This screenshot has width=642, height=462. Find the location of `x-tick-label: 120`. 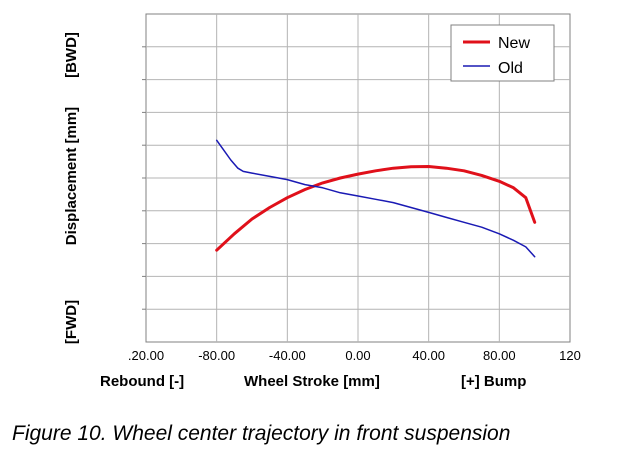

x-tick-label: 120 is located at coordinates (570, 355).